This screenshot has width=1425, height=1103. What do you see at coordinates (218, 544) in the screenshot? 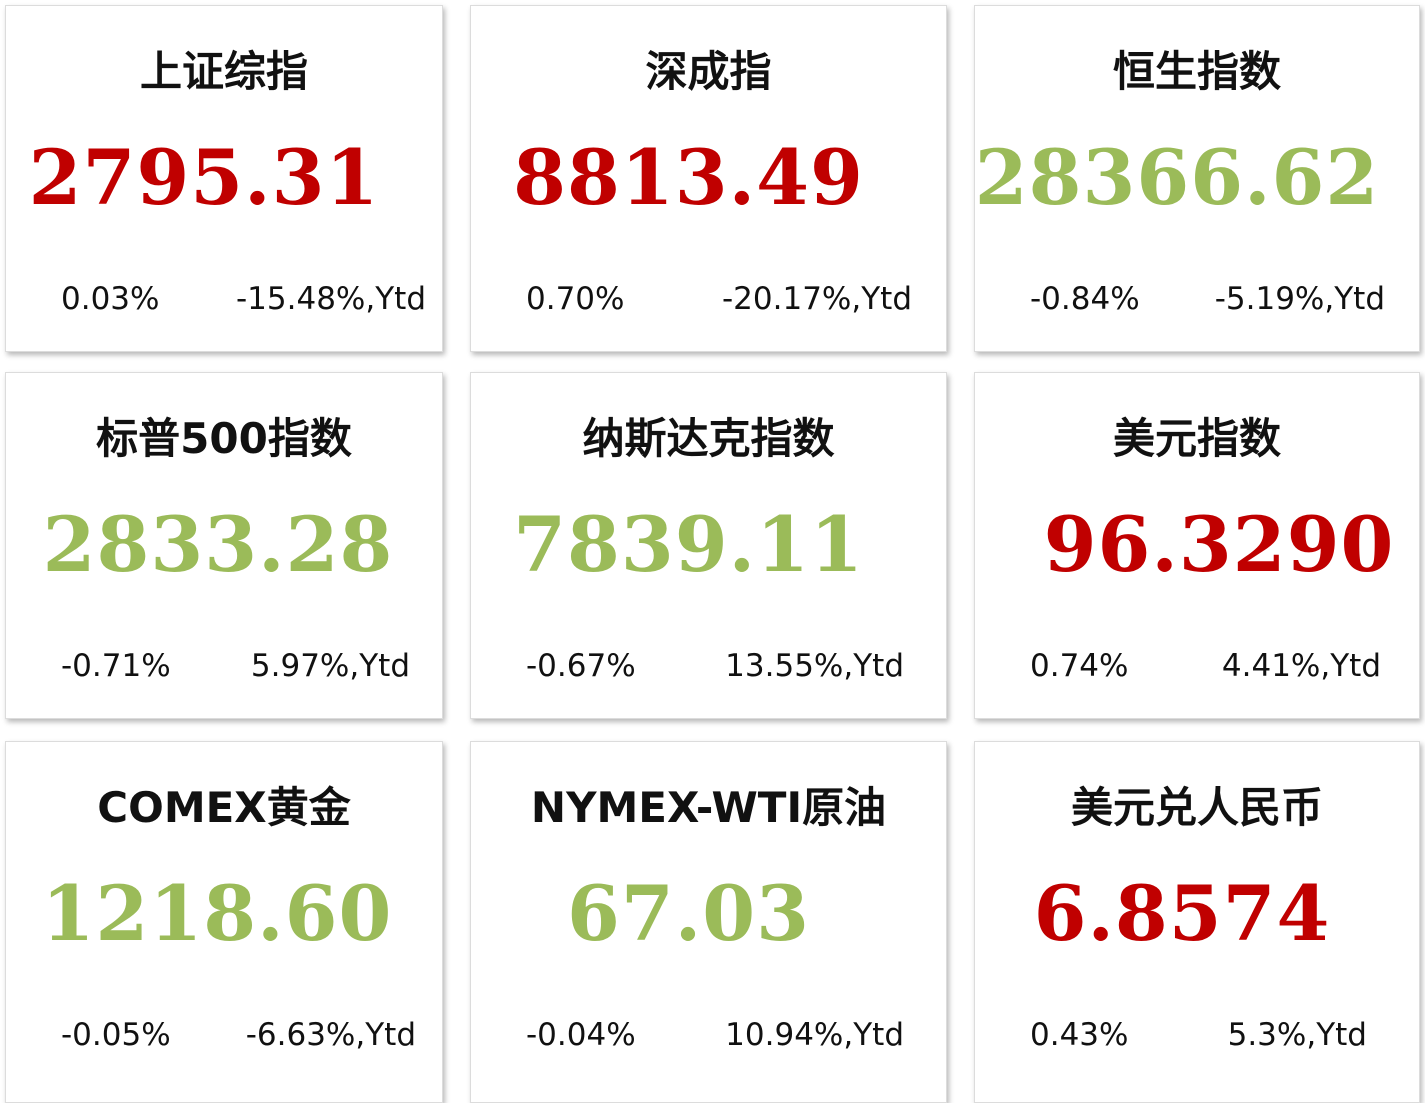
I see `index-value: 2833.28` at bounding box center [218, 544].